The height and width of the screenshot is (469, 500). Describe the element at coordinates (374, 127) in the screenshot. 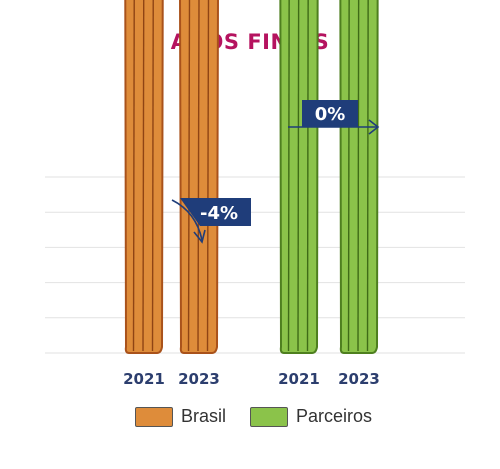

I see `change-arrowhead-parceiros` at that location.